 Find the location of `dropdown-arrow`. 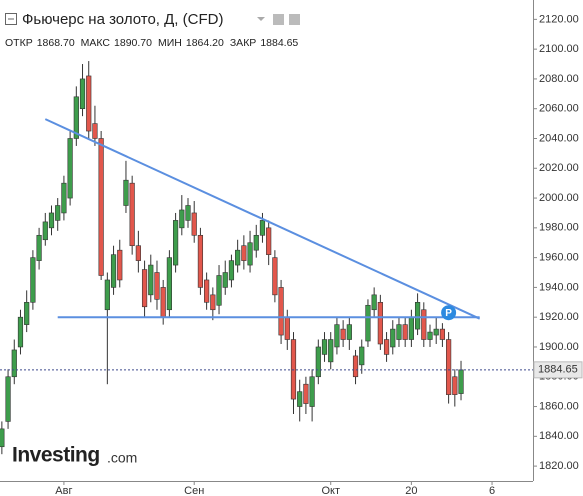

dropdown-arrow is located at coordinates (261, 19).